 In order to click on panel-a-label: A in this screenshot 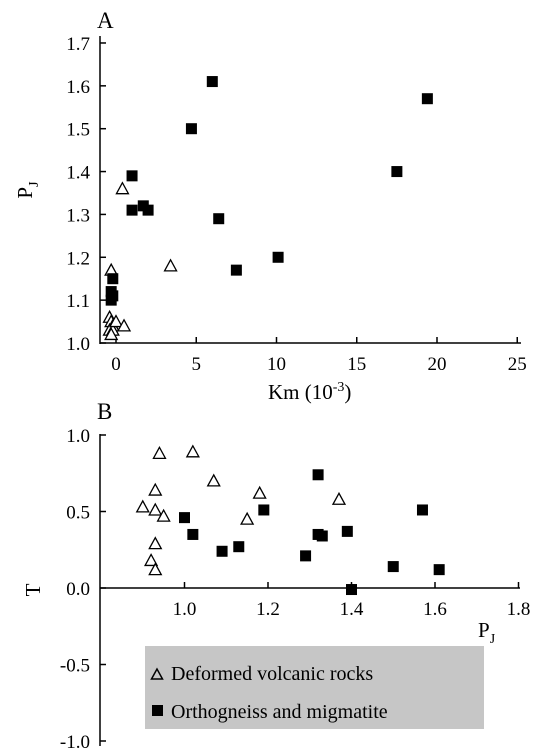, I will do `click(105, 20)`.